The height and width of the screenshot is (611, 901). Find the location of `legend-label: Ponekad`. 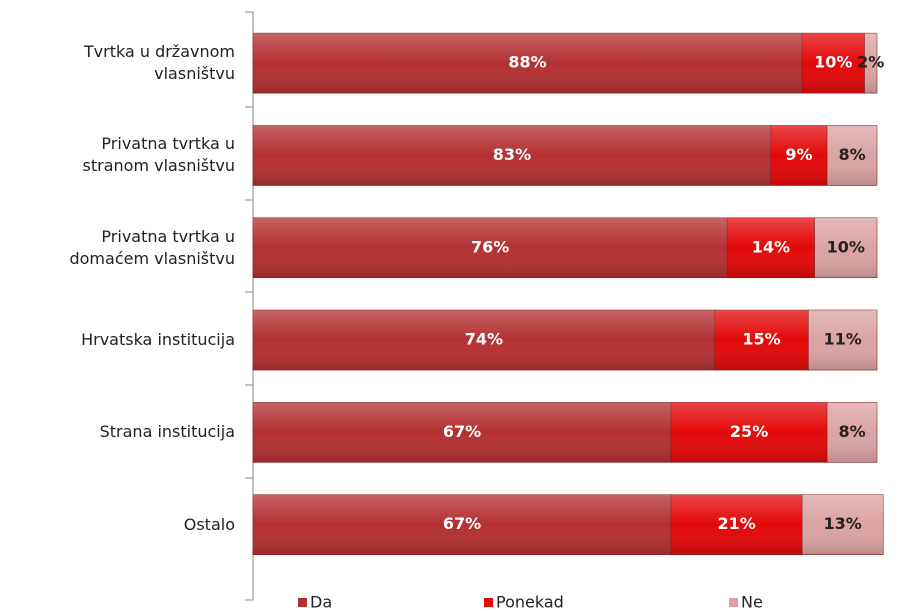

legend-label: Ponekad is located at coordinates (530, 602).